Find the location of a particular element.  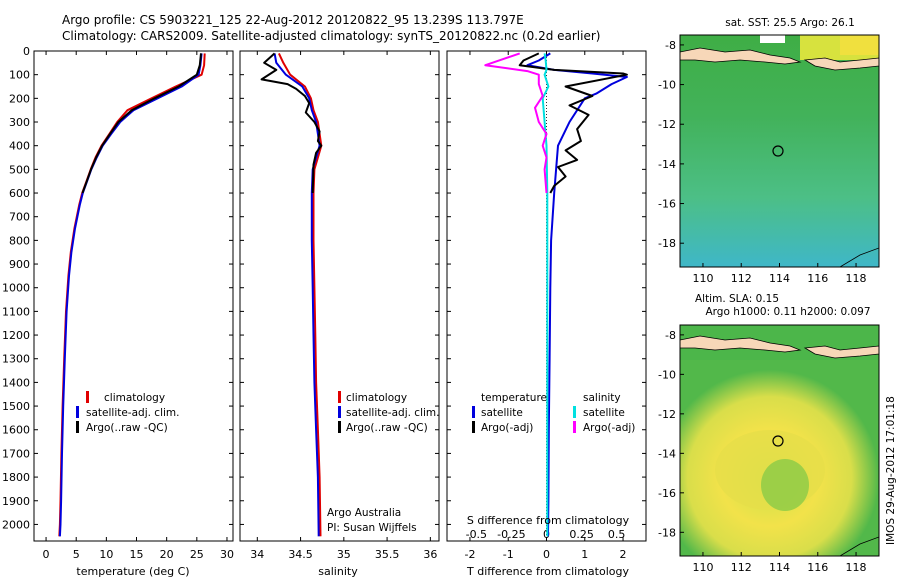

credit-line-2: PI: Susan Wijffels is located at coordinates (372, 528).